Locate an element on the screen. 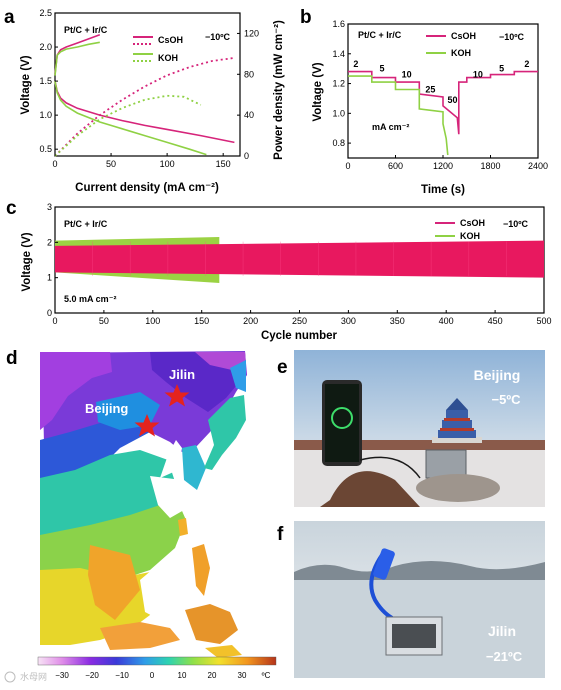 The width and height of the screenshot is (561, 690). city-label-jilin: Jilin is located at coordinates (182, 374).